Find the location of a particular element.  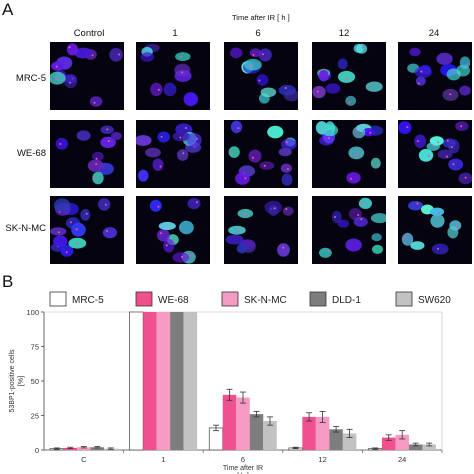

time-after-ir-title: Time after IR [ h ] is located at coordinates (261, 17).